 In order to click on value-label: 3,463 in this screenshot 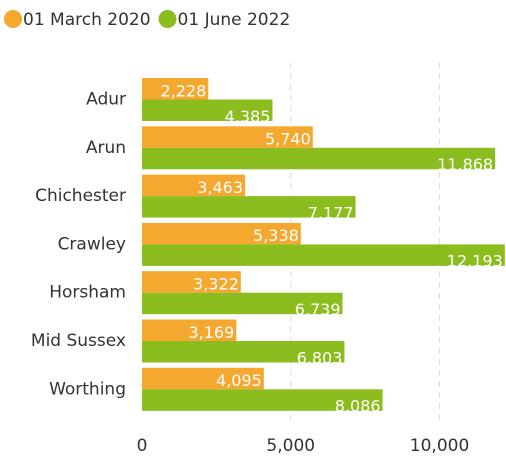, I will do `click(220, 187)`.